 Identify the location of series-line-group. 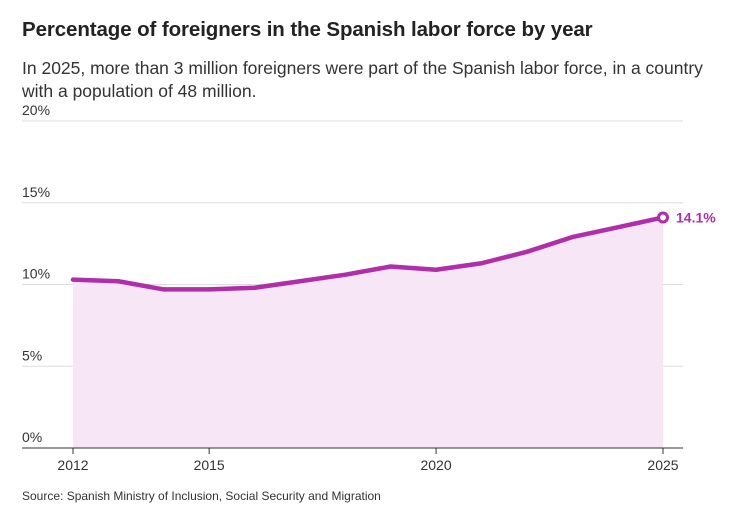
(368, 253).